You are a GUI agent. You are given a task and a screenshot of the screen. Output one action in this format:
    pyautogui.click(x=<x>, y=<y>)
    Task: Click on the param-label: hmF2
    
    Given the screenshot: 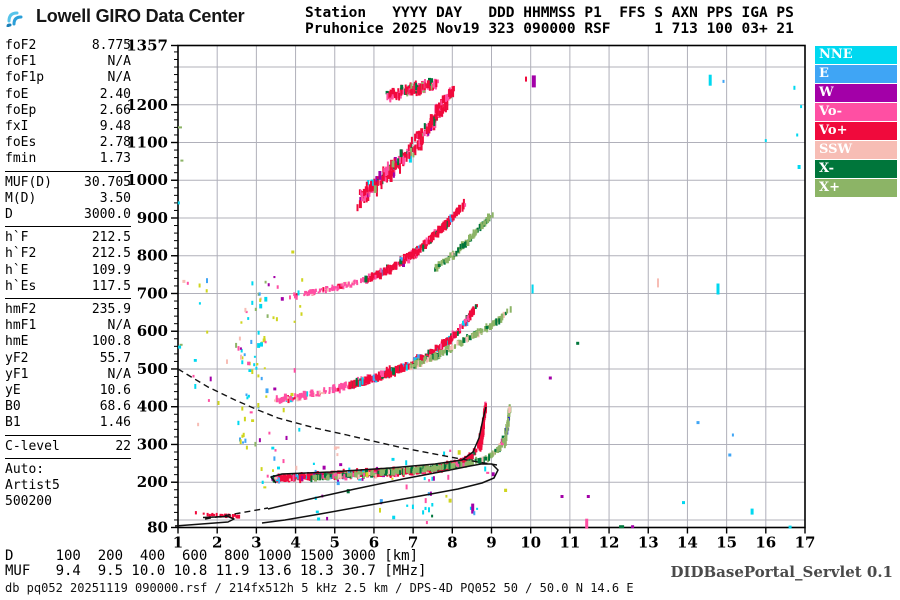 What is the action you would take?
    pyautogui.click(x=21, y=310)
    